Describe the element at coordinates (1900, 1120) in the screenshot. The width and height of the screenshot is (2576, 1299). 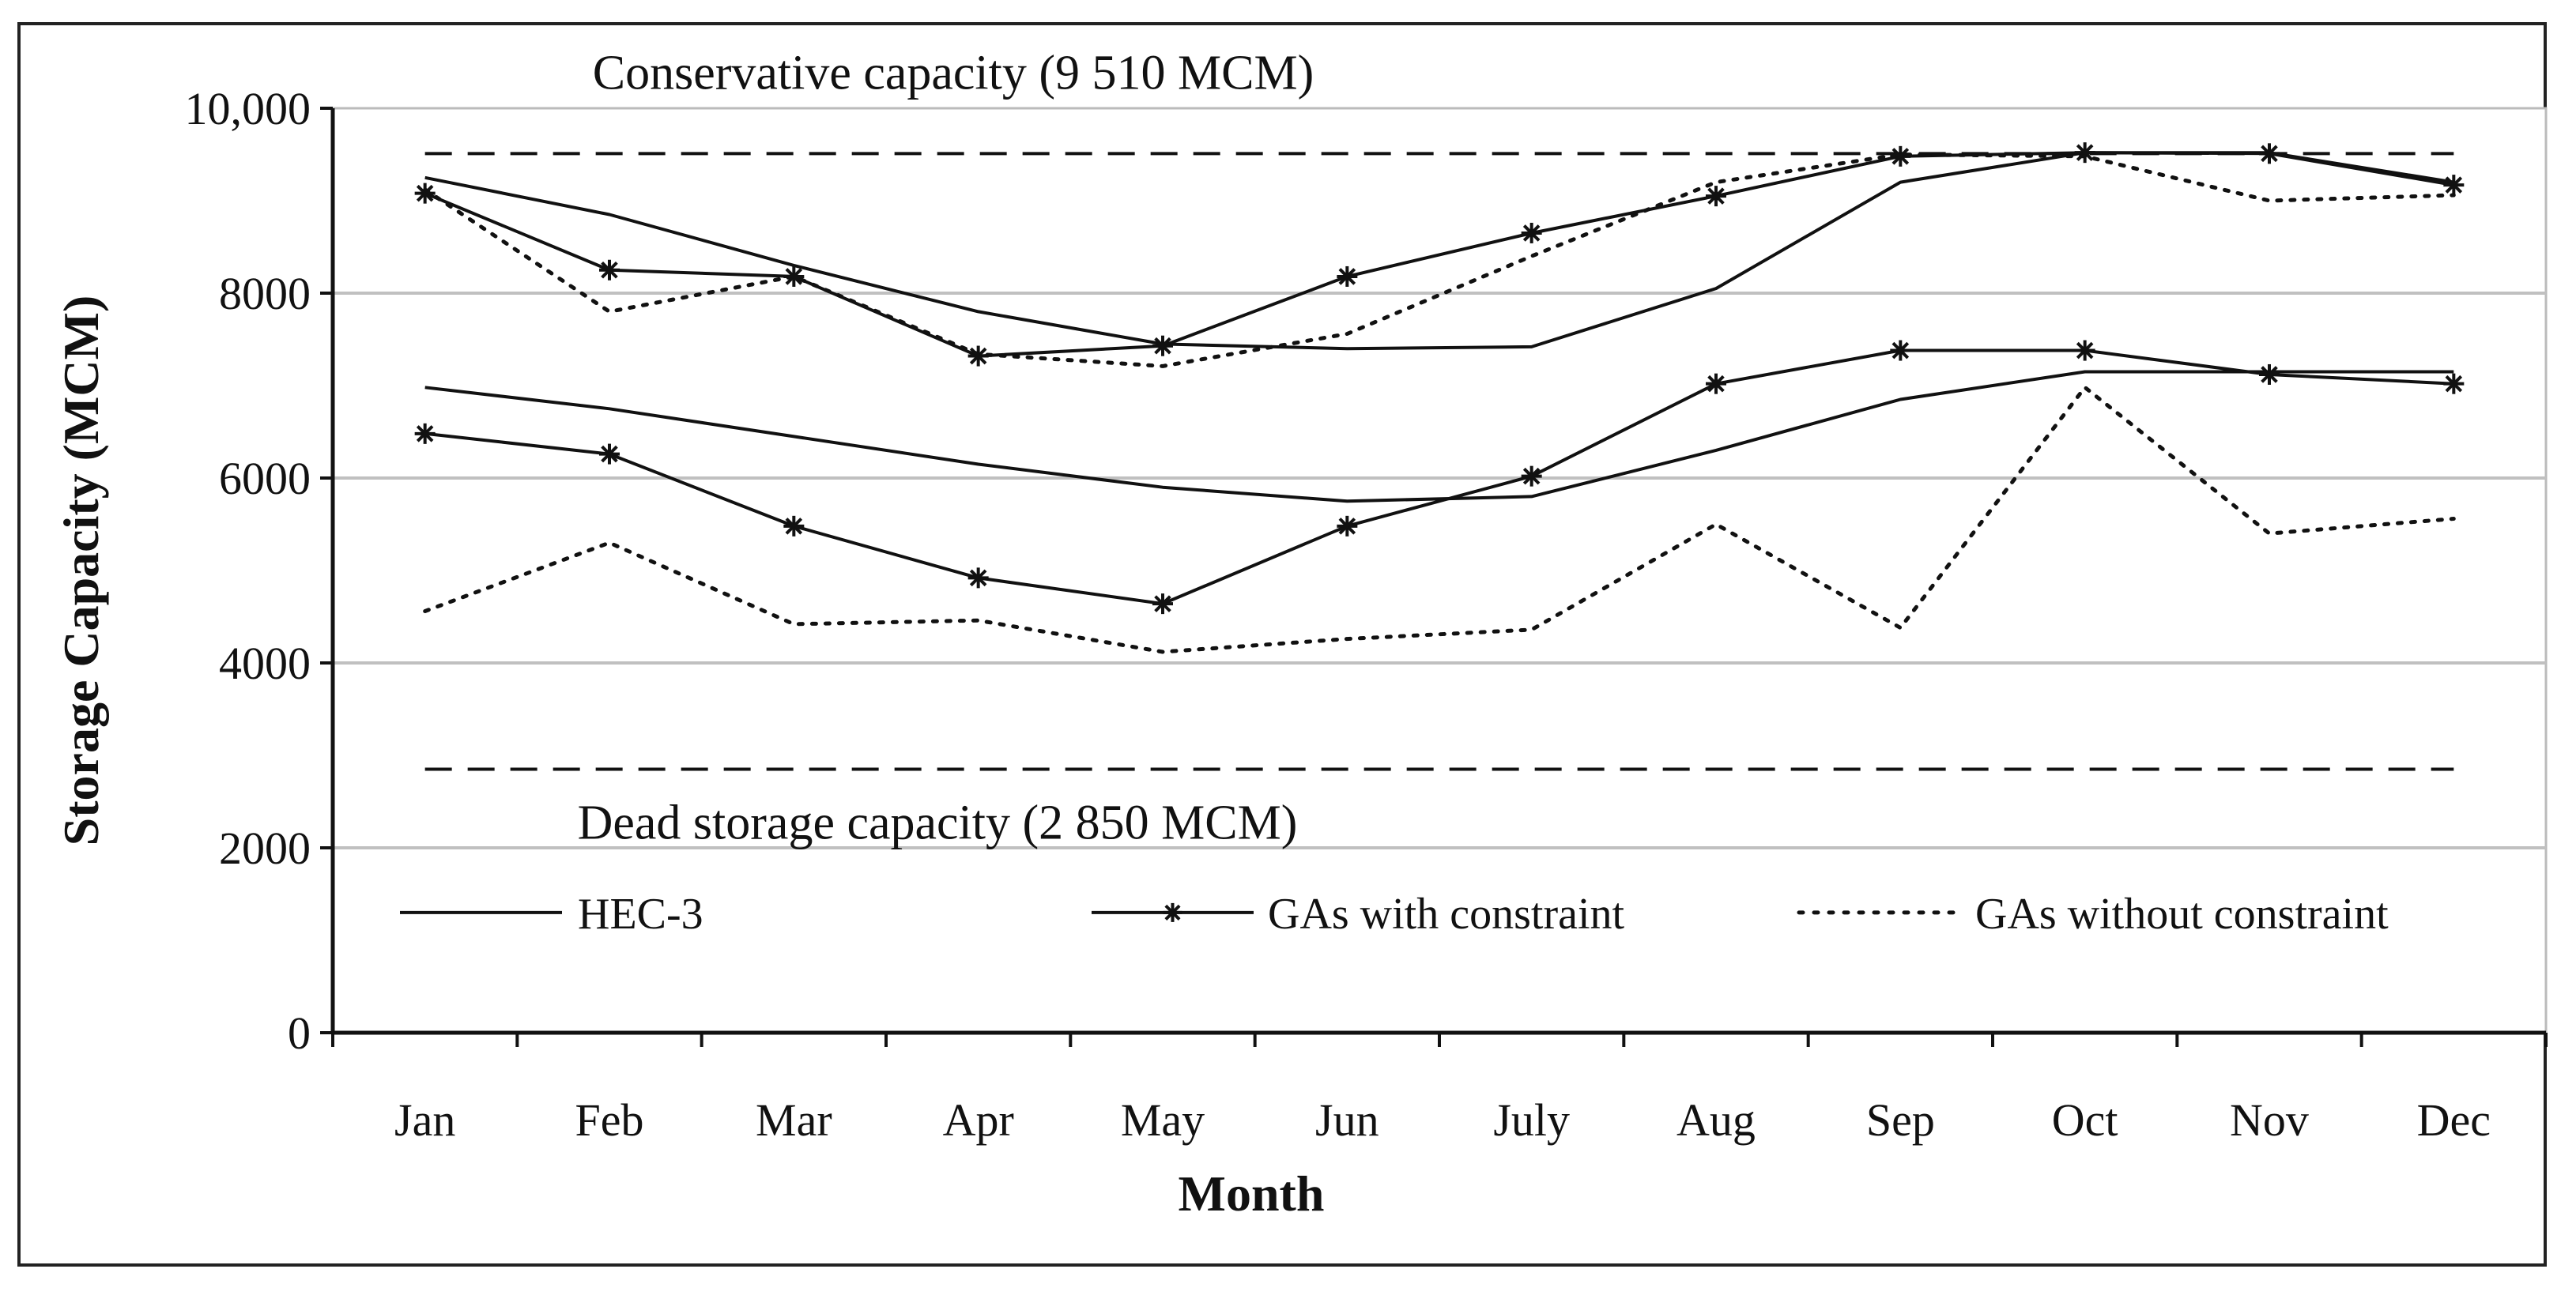
I see `x-tick-label: Sep` at that location.